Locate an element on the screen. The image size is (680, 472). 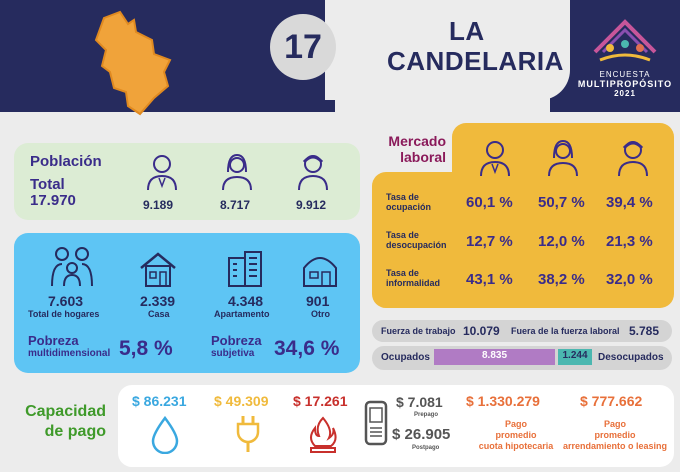
poverty-subj-label: Pobreza subjetiva is located at coordinates (236, 346).